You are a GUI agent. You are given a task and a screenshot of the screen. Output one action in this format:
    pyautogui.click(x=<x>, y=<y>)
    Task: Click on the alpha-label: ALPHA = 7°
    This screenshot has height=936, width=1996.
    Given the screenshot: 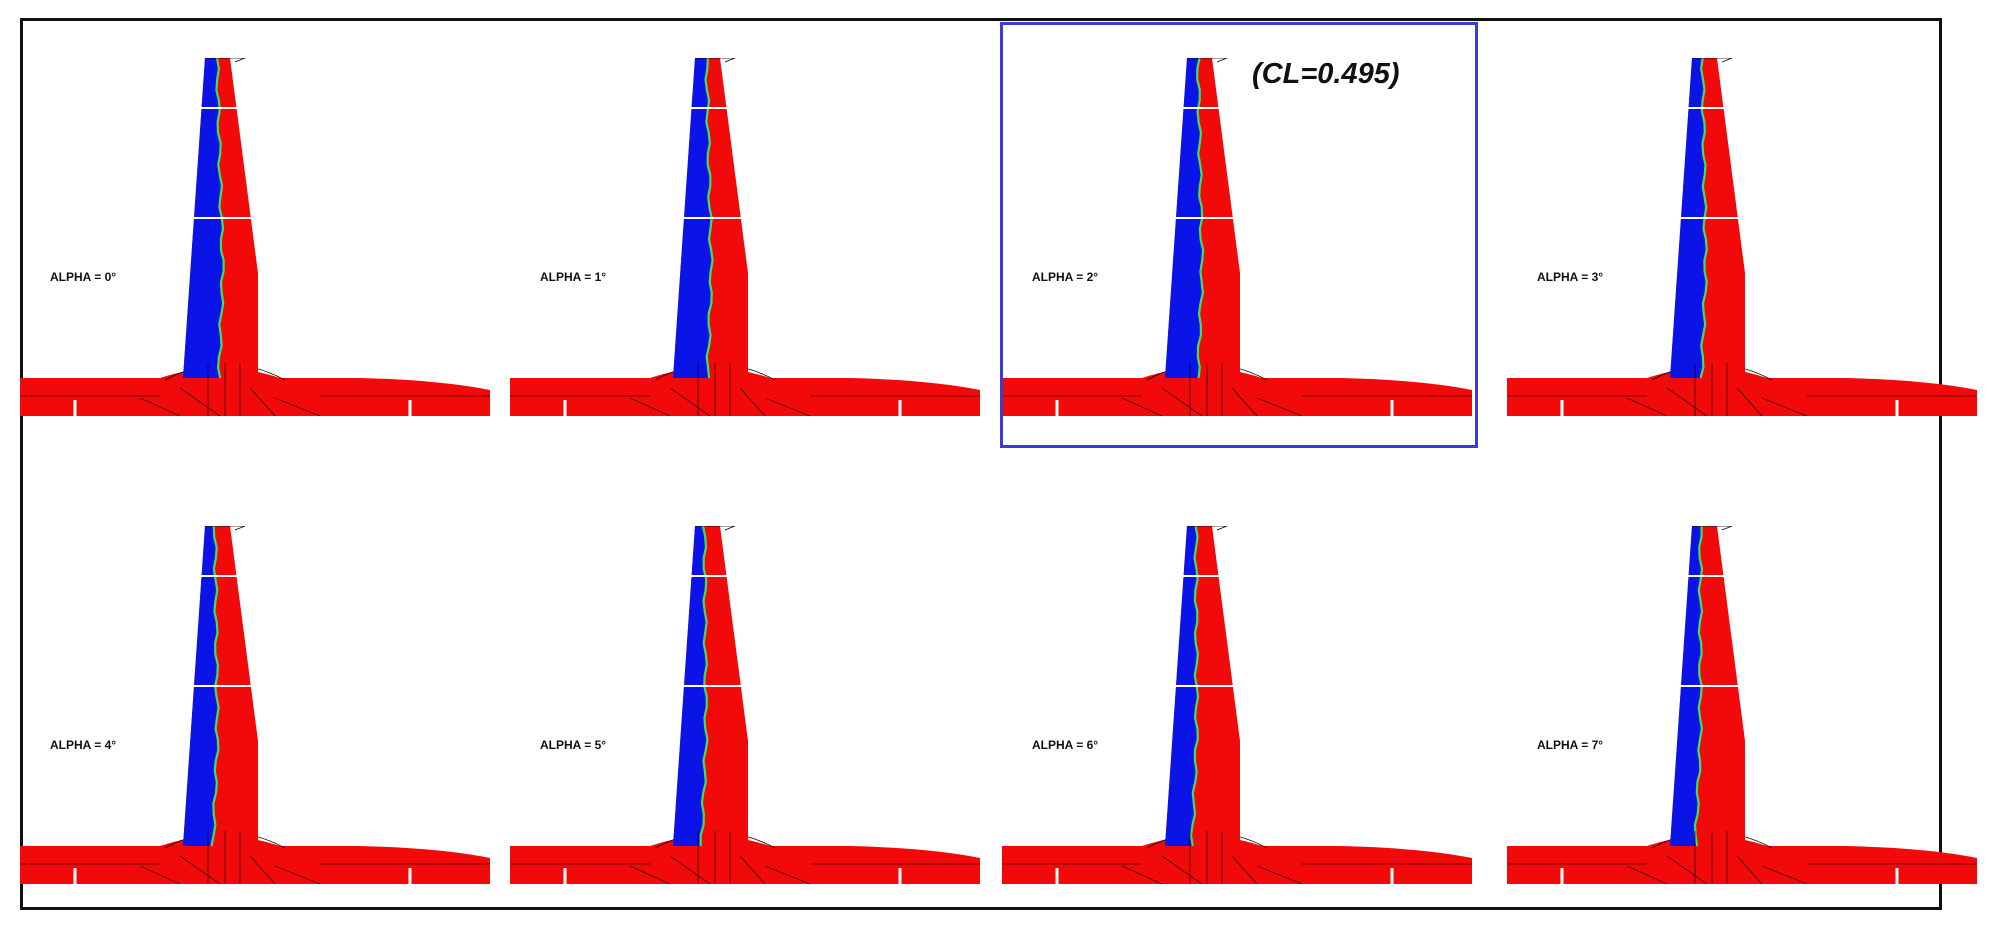 What is the action you would take?
    pyautogui.click(x=1570, y=745)
    